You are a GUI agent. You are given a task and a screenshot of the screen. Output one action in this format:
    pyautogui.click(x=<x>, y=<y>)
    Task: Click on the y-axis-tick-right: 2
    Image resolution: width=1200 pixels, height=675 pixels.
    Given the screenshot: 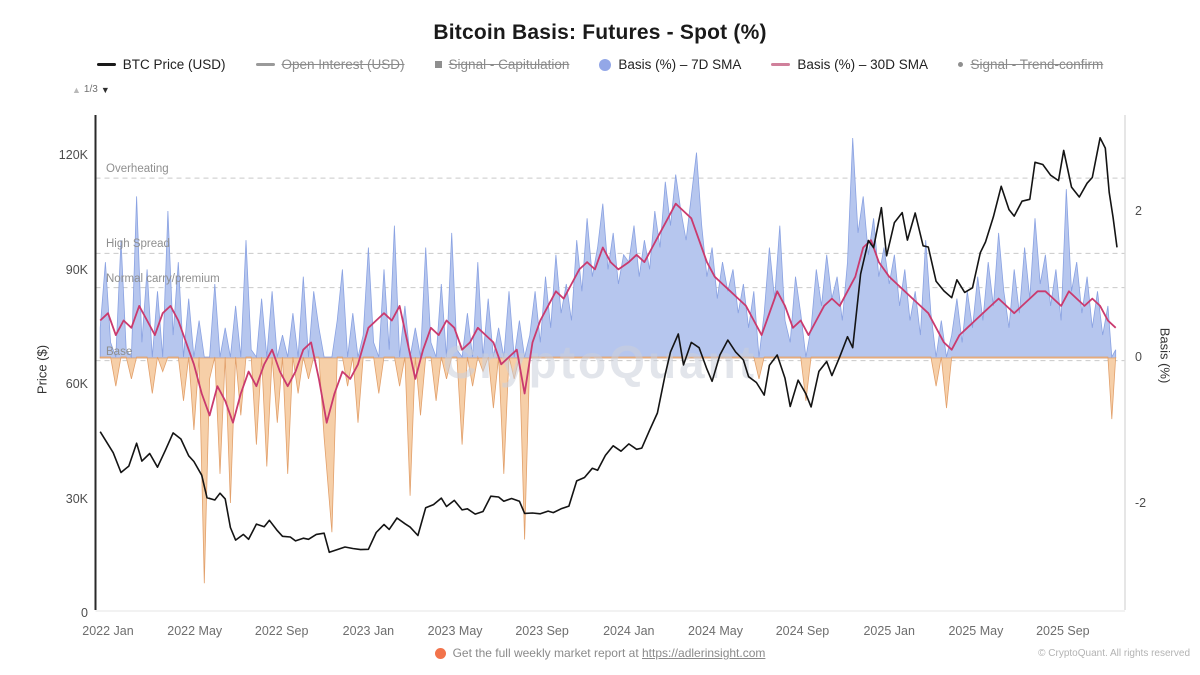 What is the action you would take?
    pyautogui.click(x=1138, y=211)
    